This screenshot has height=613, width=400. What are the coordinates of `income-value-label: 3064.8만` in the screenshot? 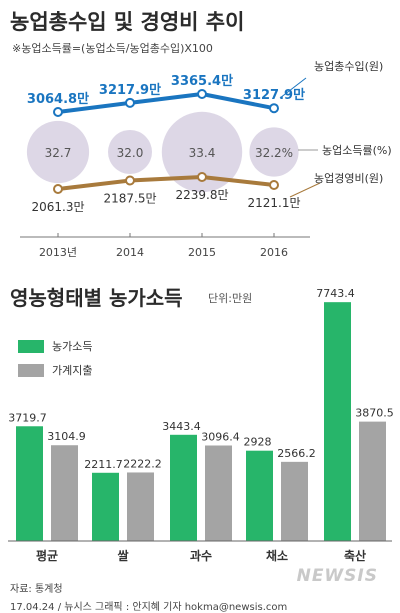 It's located at (58, 99).